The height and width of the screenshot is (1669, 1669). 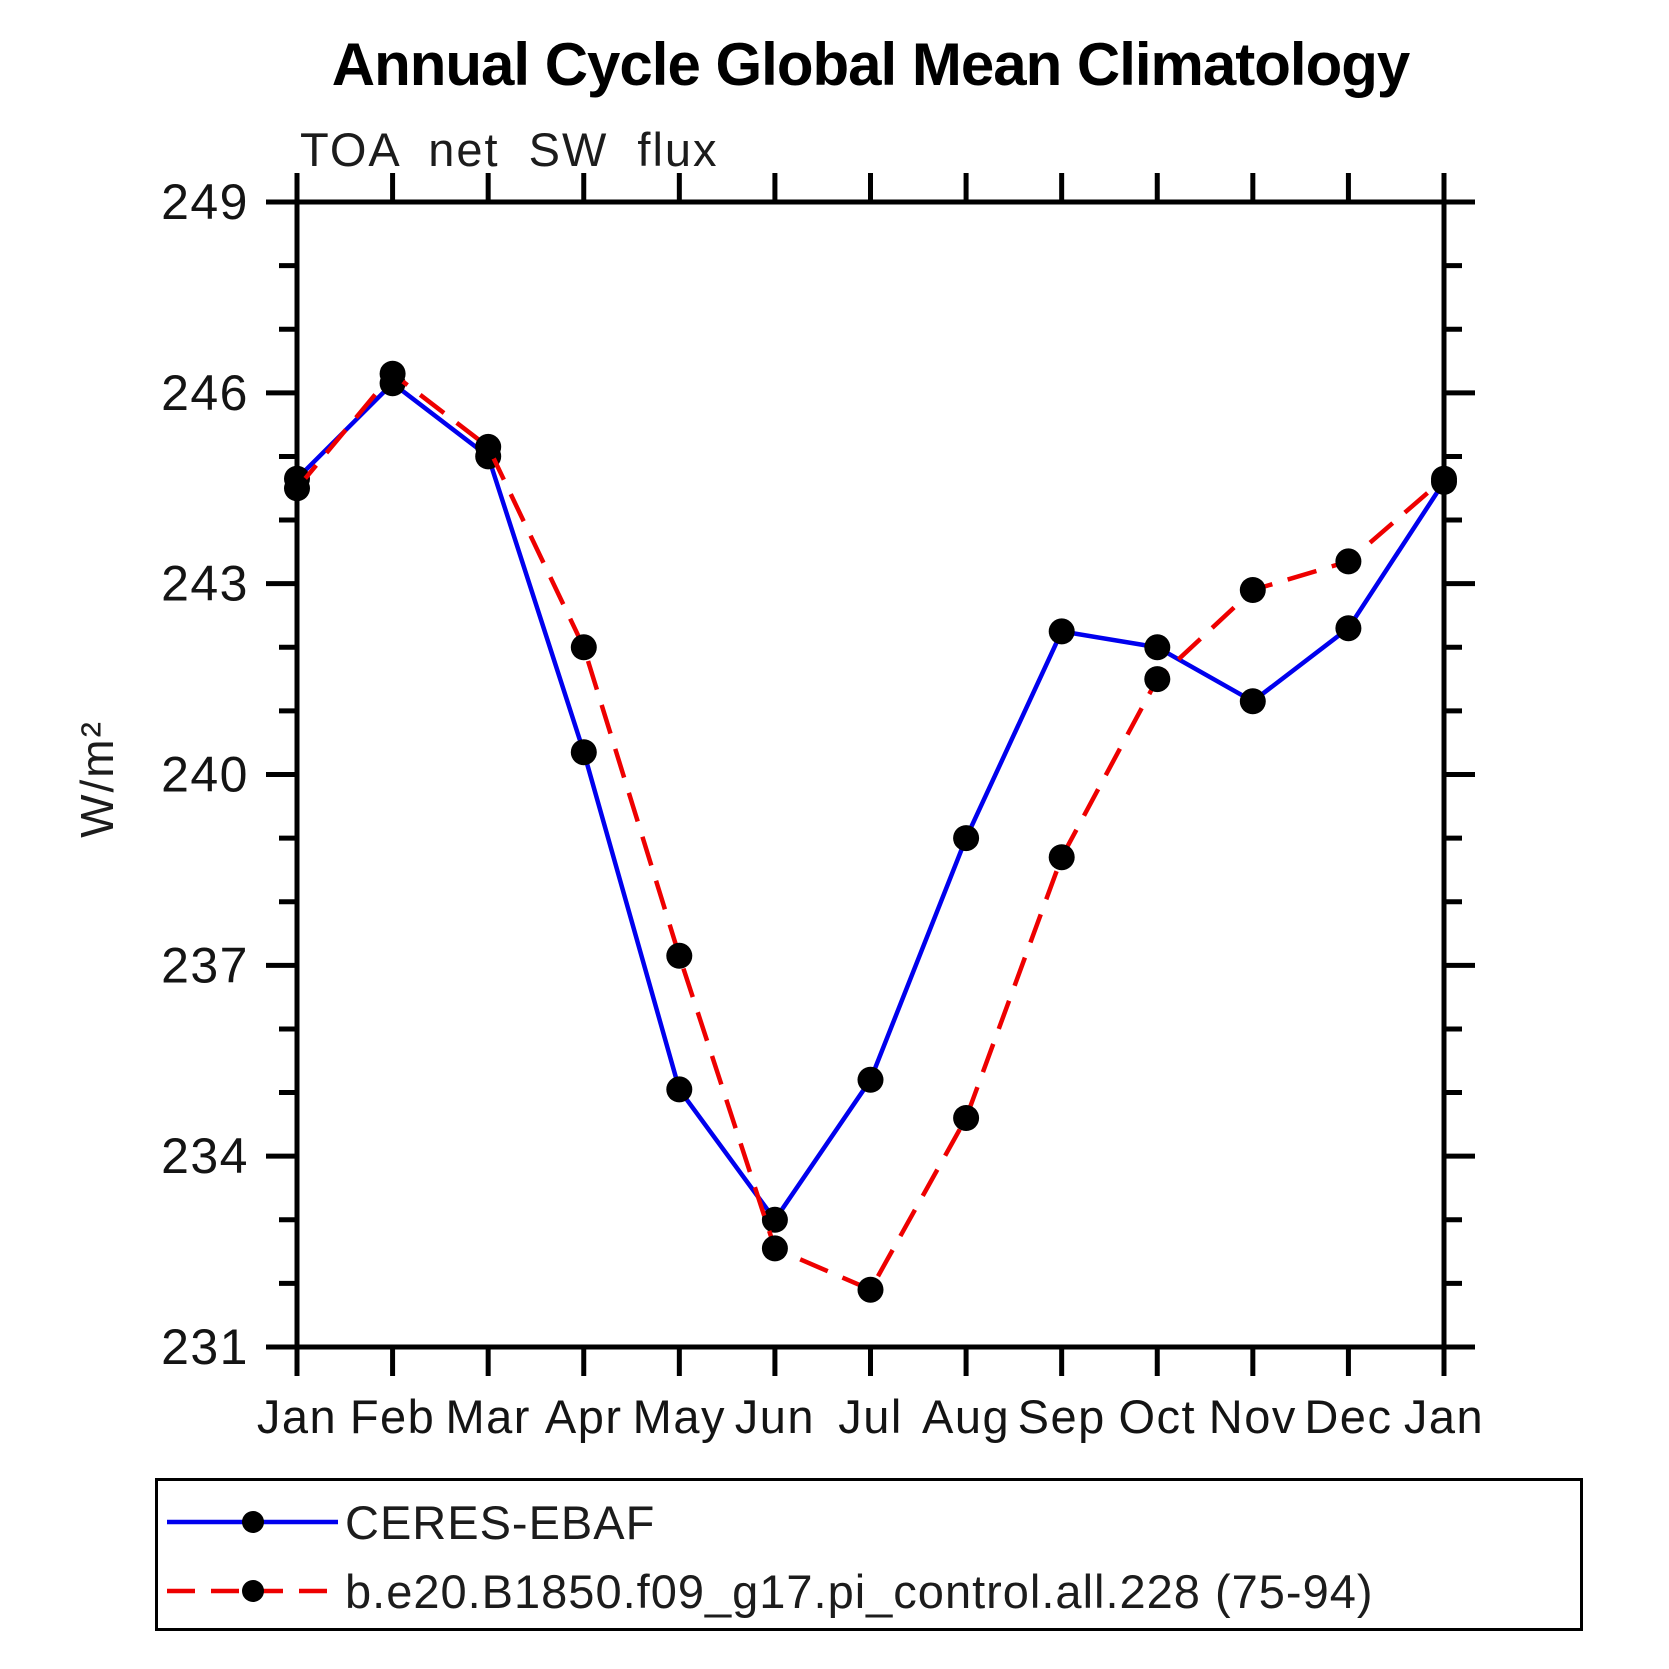 What do you see at coordinates (205, 202) in the screenshot?
I see `y-tick-label: 249` at bounding box center [205, 202].